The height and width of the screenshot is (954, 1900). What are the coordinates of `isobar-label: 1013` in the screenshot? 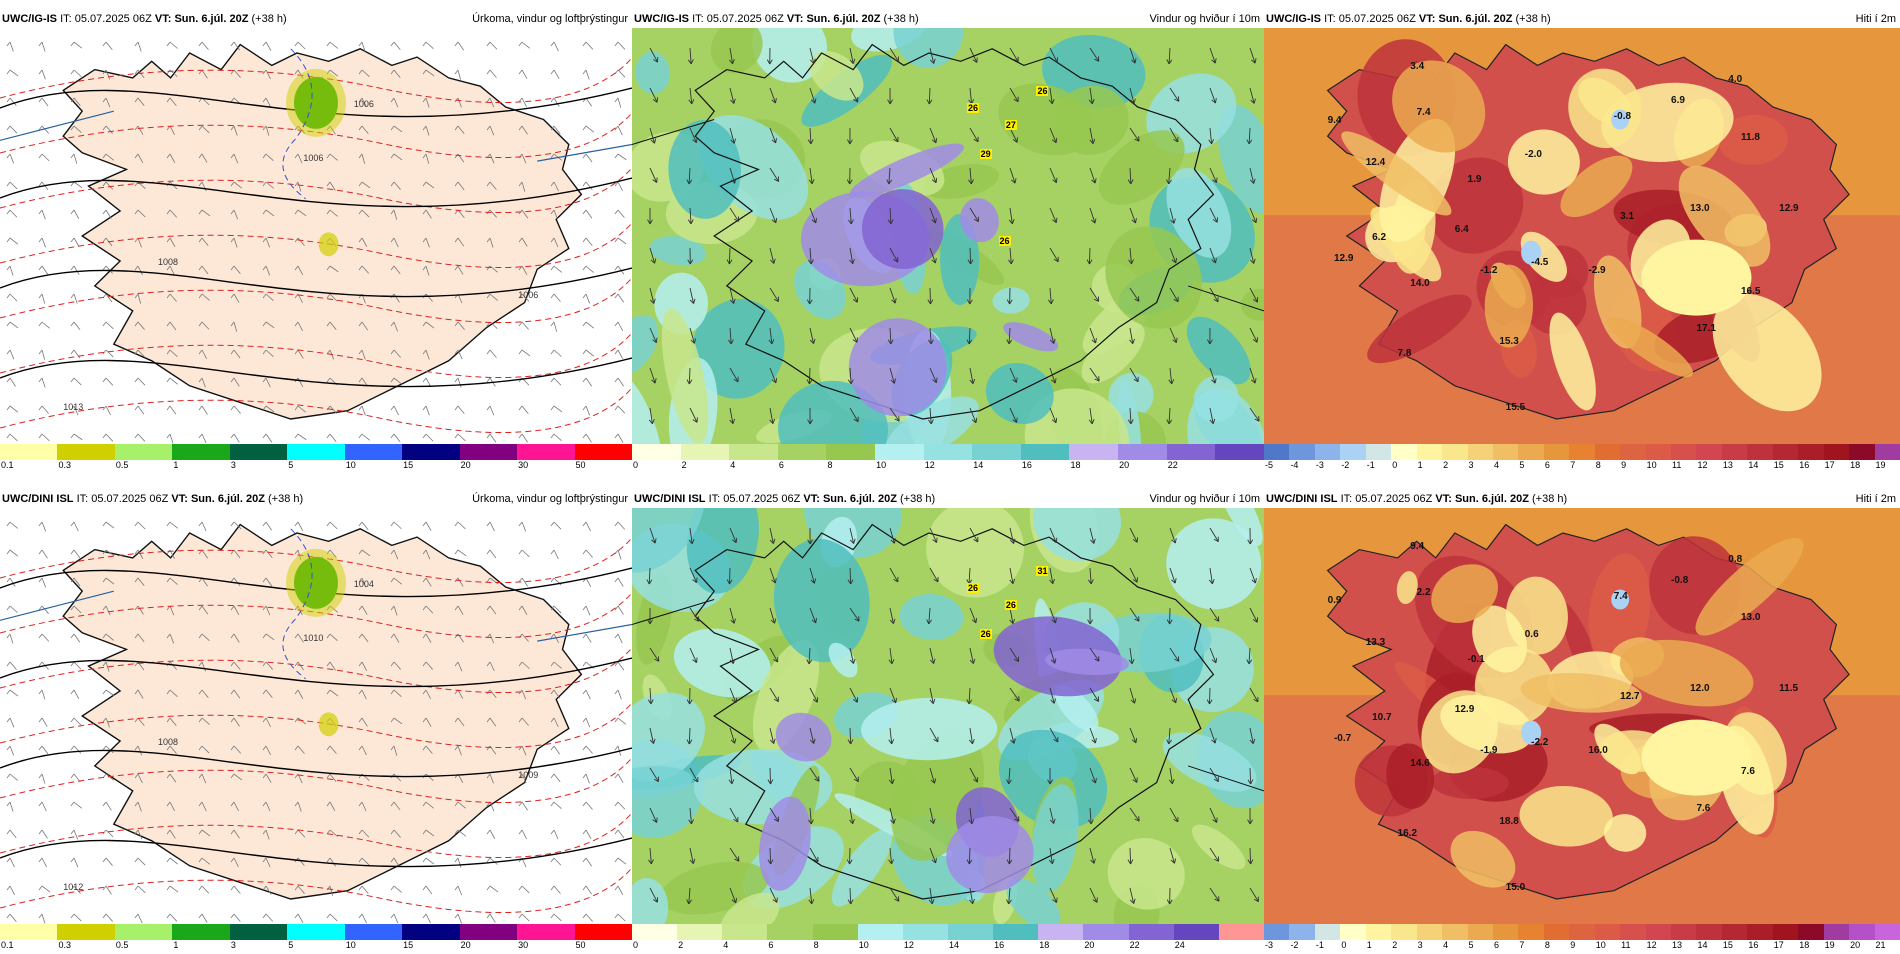 It's located at (73, 407).